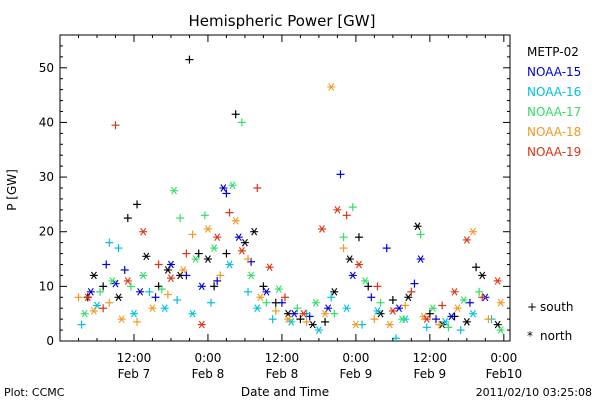 This screenshot has height=400, width=600. I want to click on legend-entry-metp-02: METP-02, so click(553, 52).